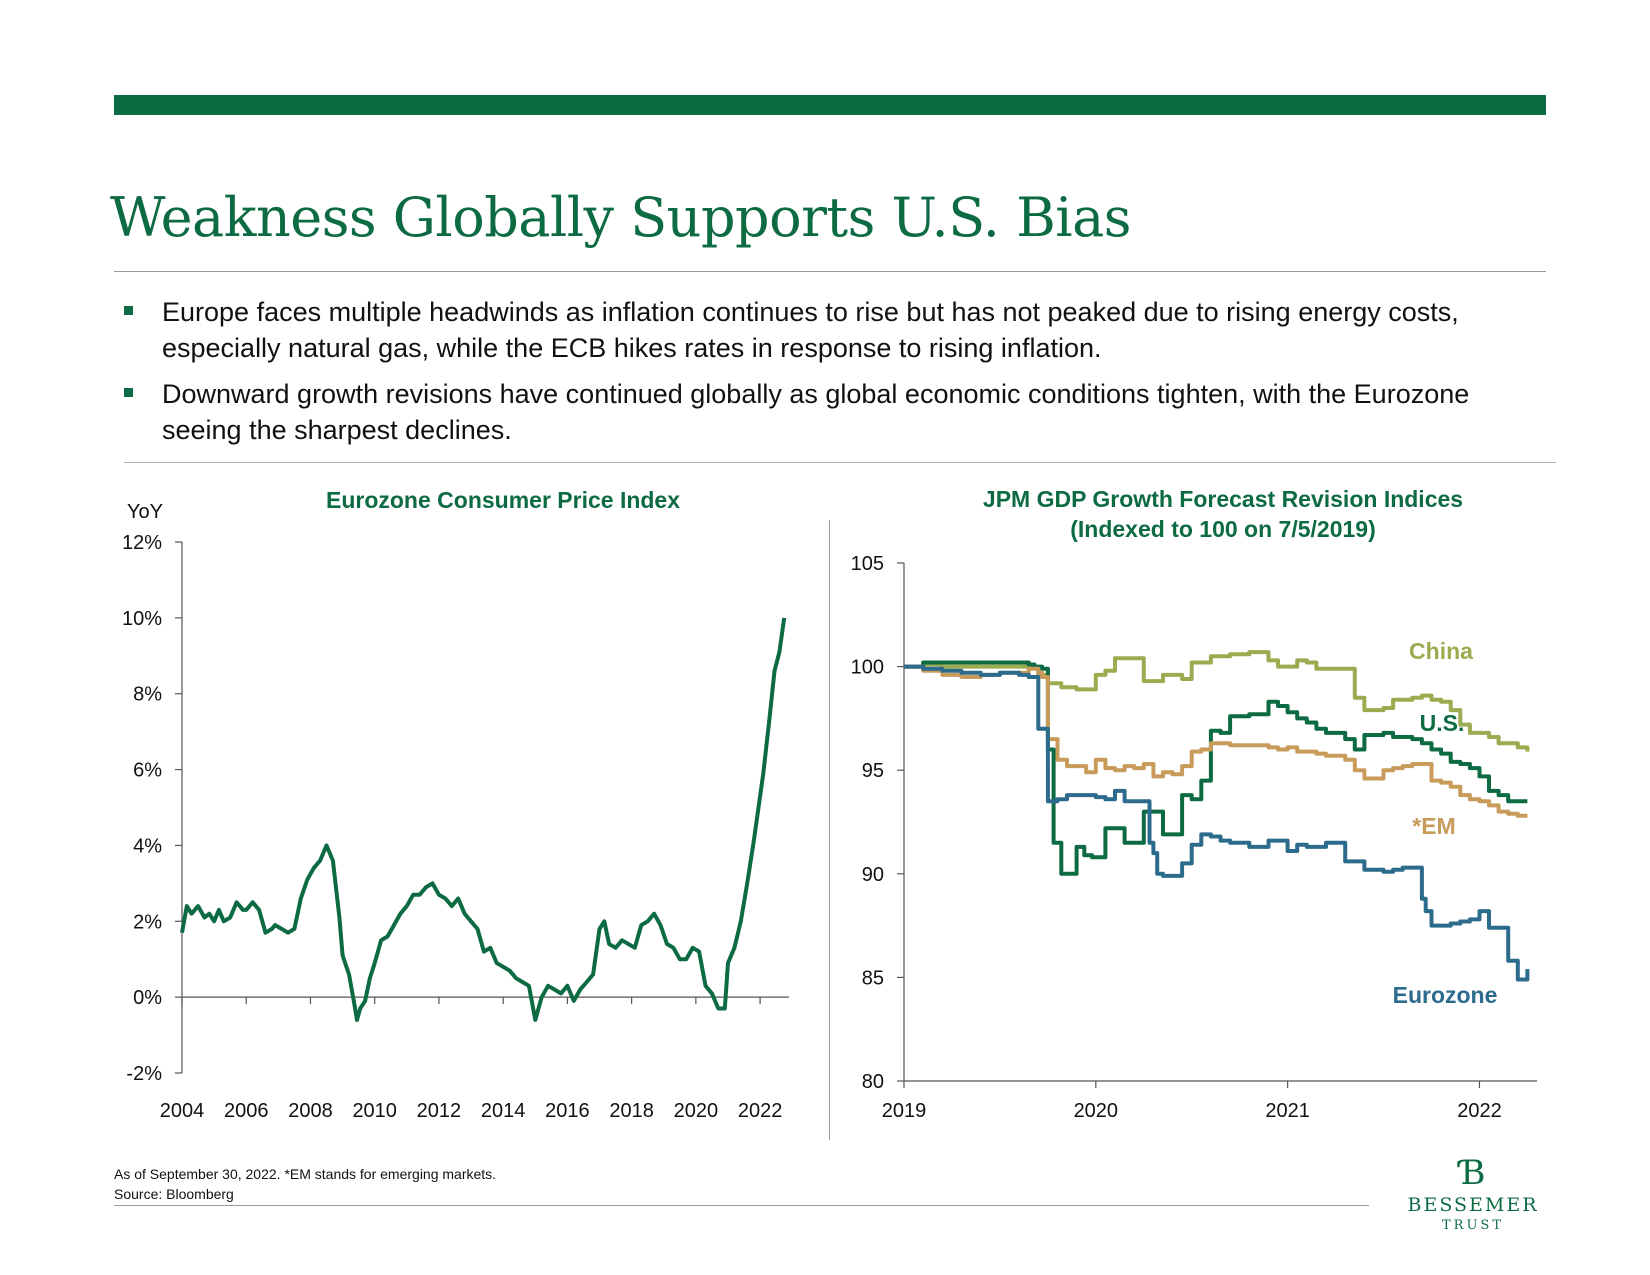 The width and height of the screenshot is (1650, 1275). Describe the element at coordinates (867, 564) in the screenshot. I see `y-tick-label: 105` at that location.